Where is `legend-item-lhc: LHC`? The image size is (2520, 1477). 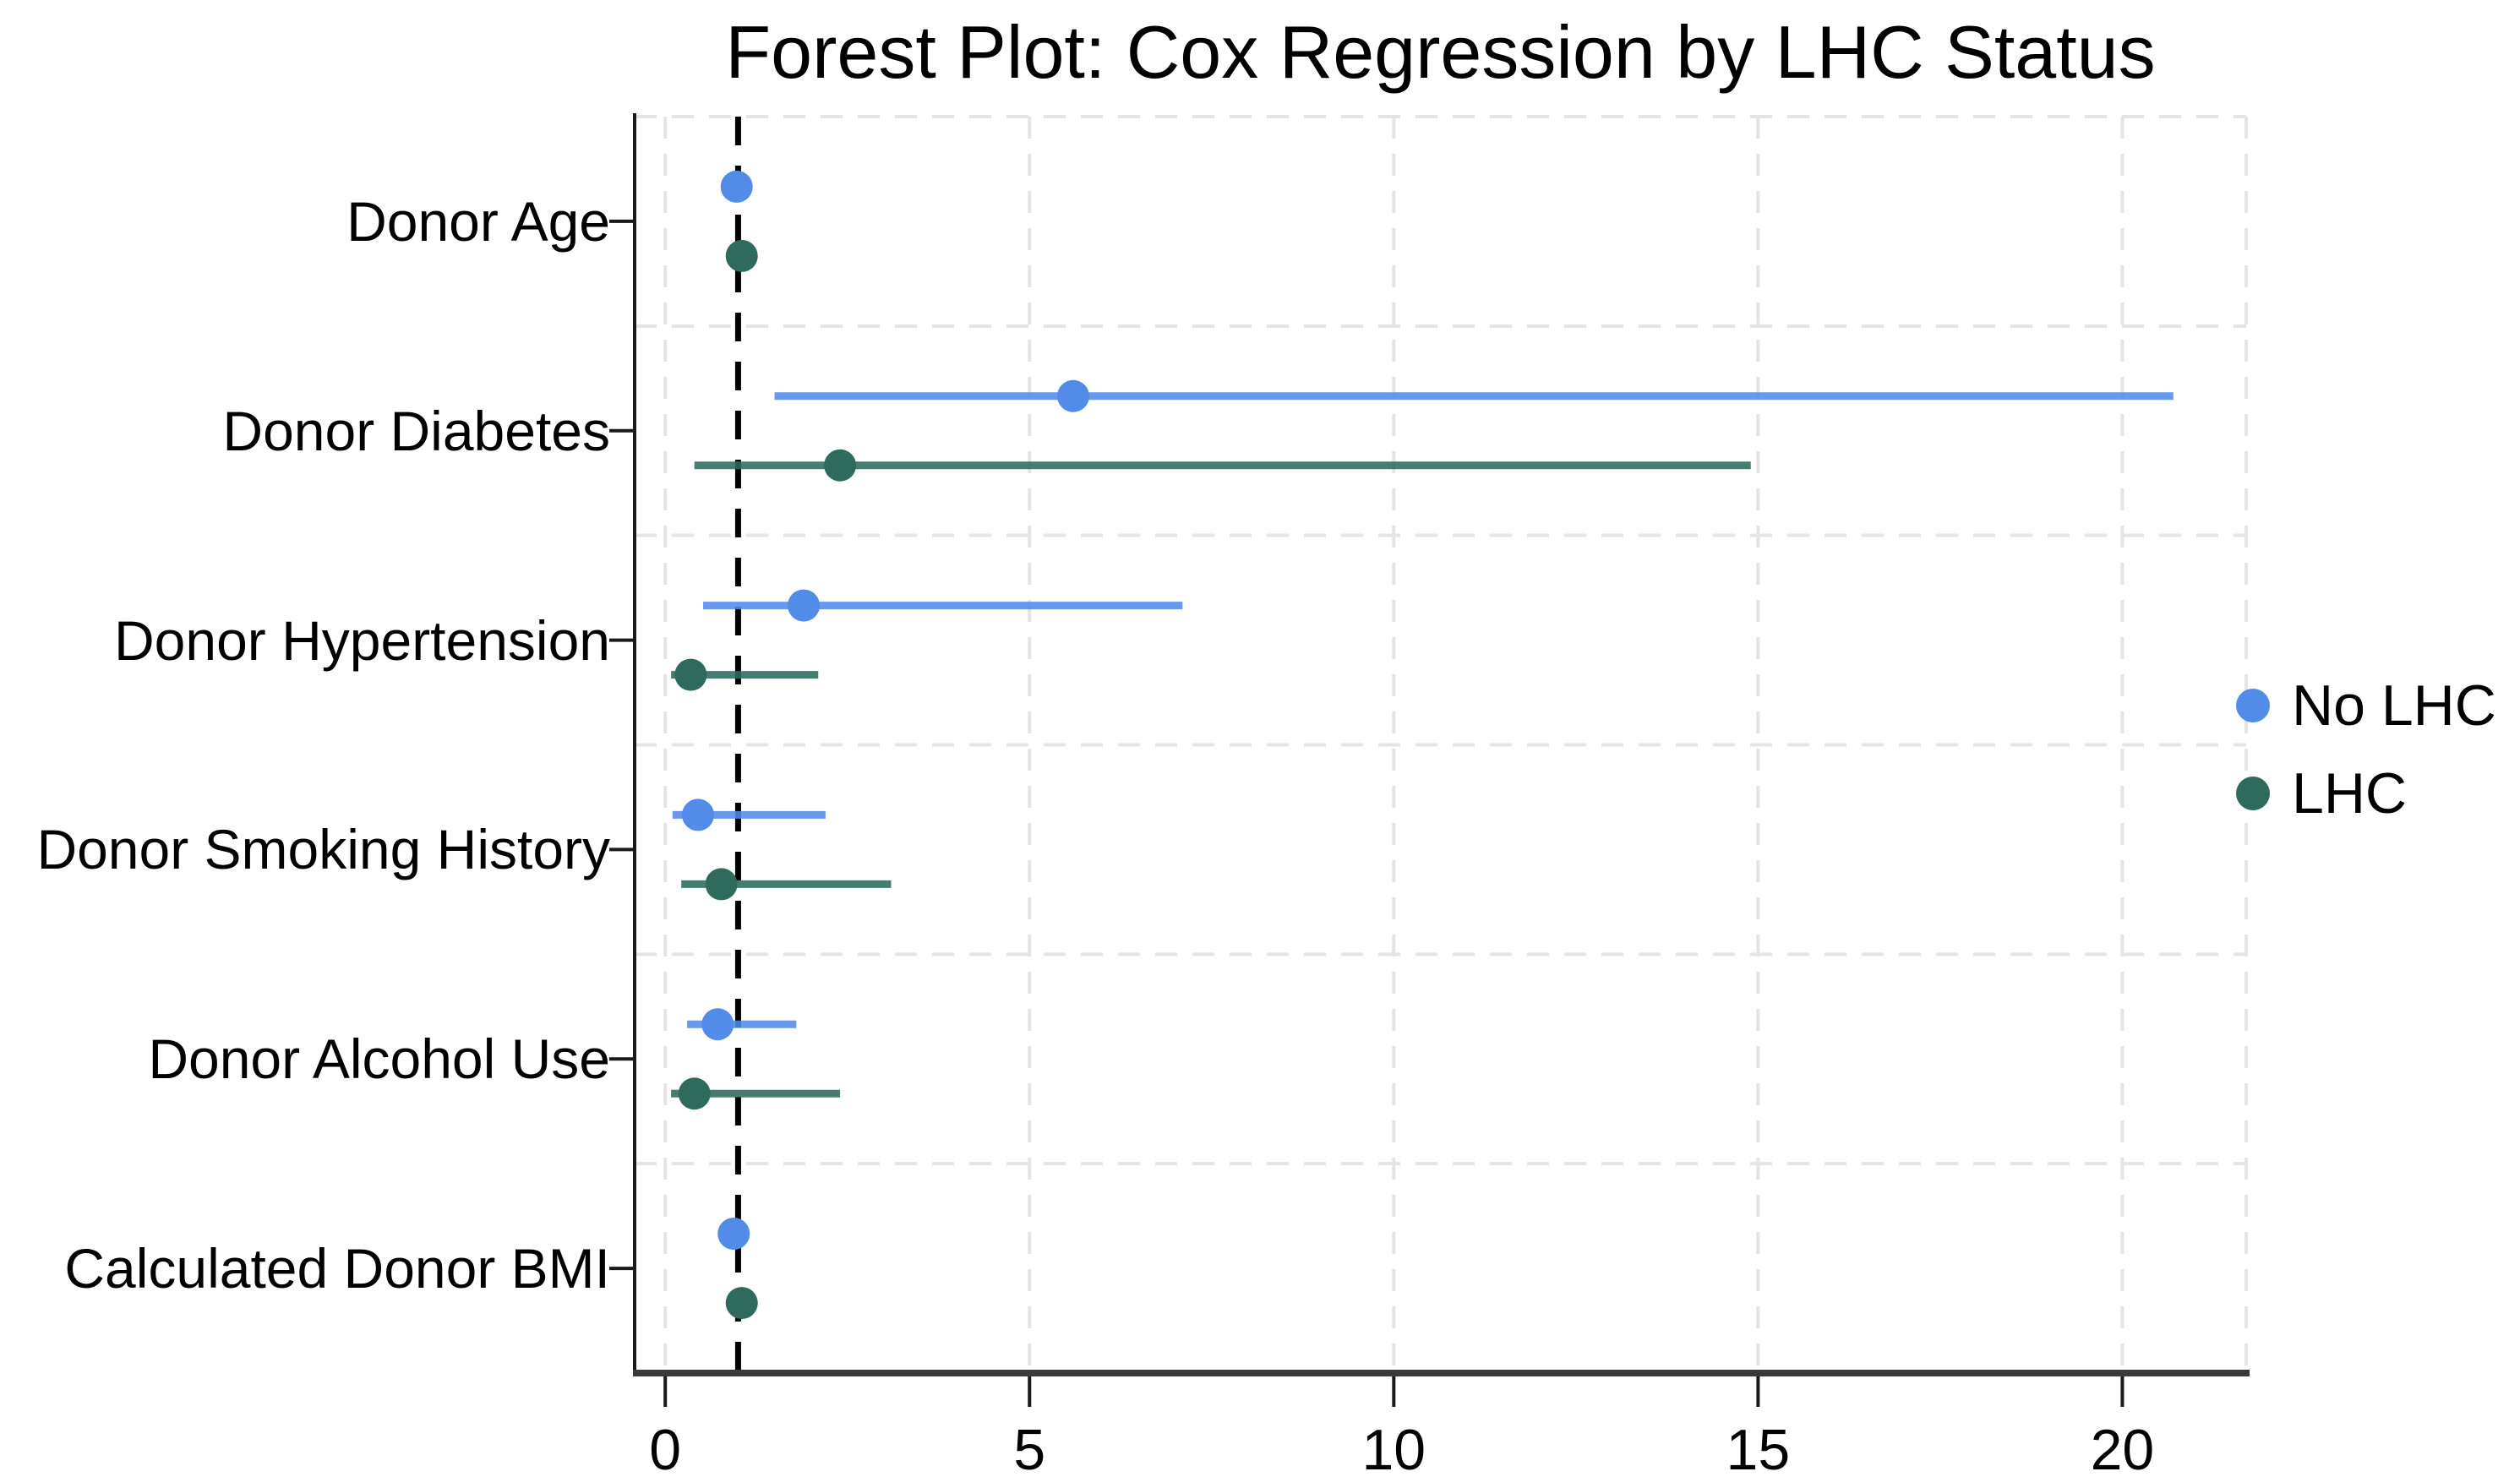
legend-item-lhc: LHC is located at coordinates (2366, 793).